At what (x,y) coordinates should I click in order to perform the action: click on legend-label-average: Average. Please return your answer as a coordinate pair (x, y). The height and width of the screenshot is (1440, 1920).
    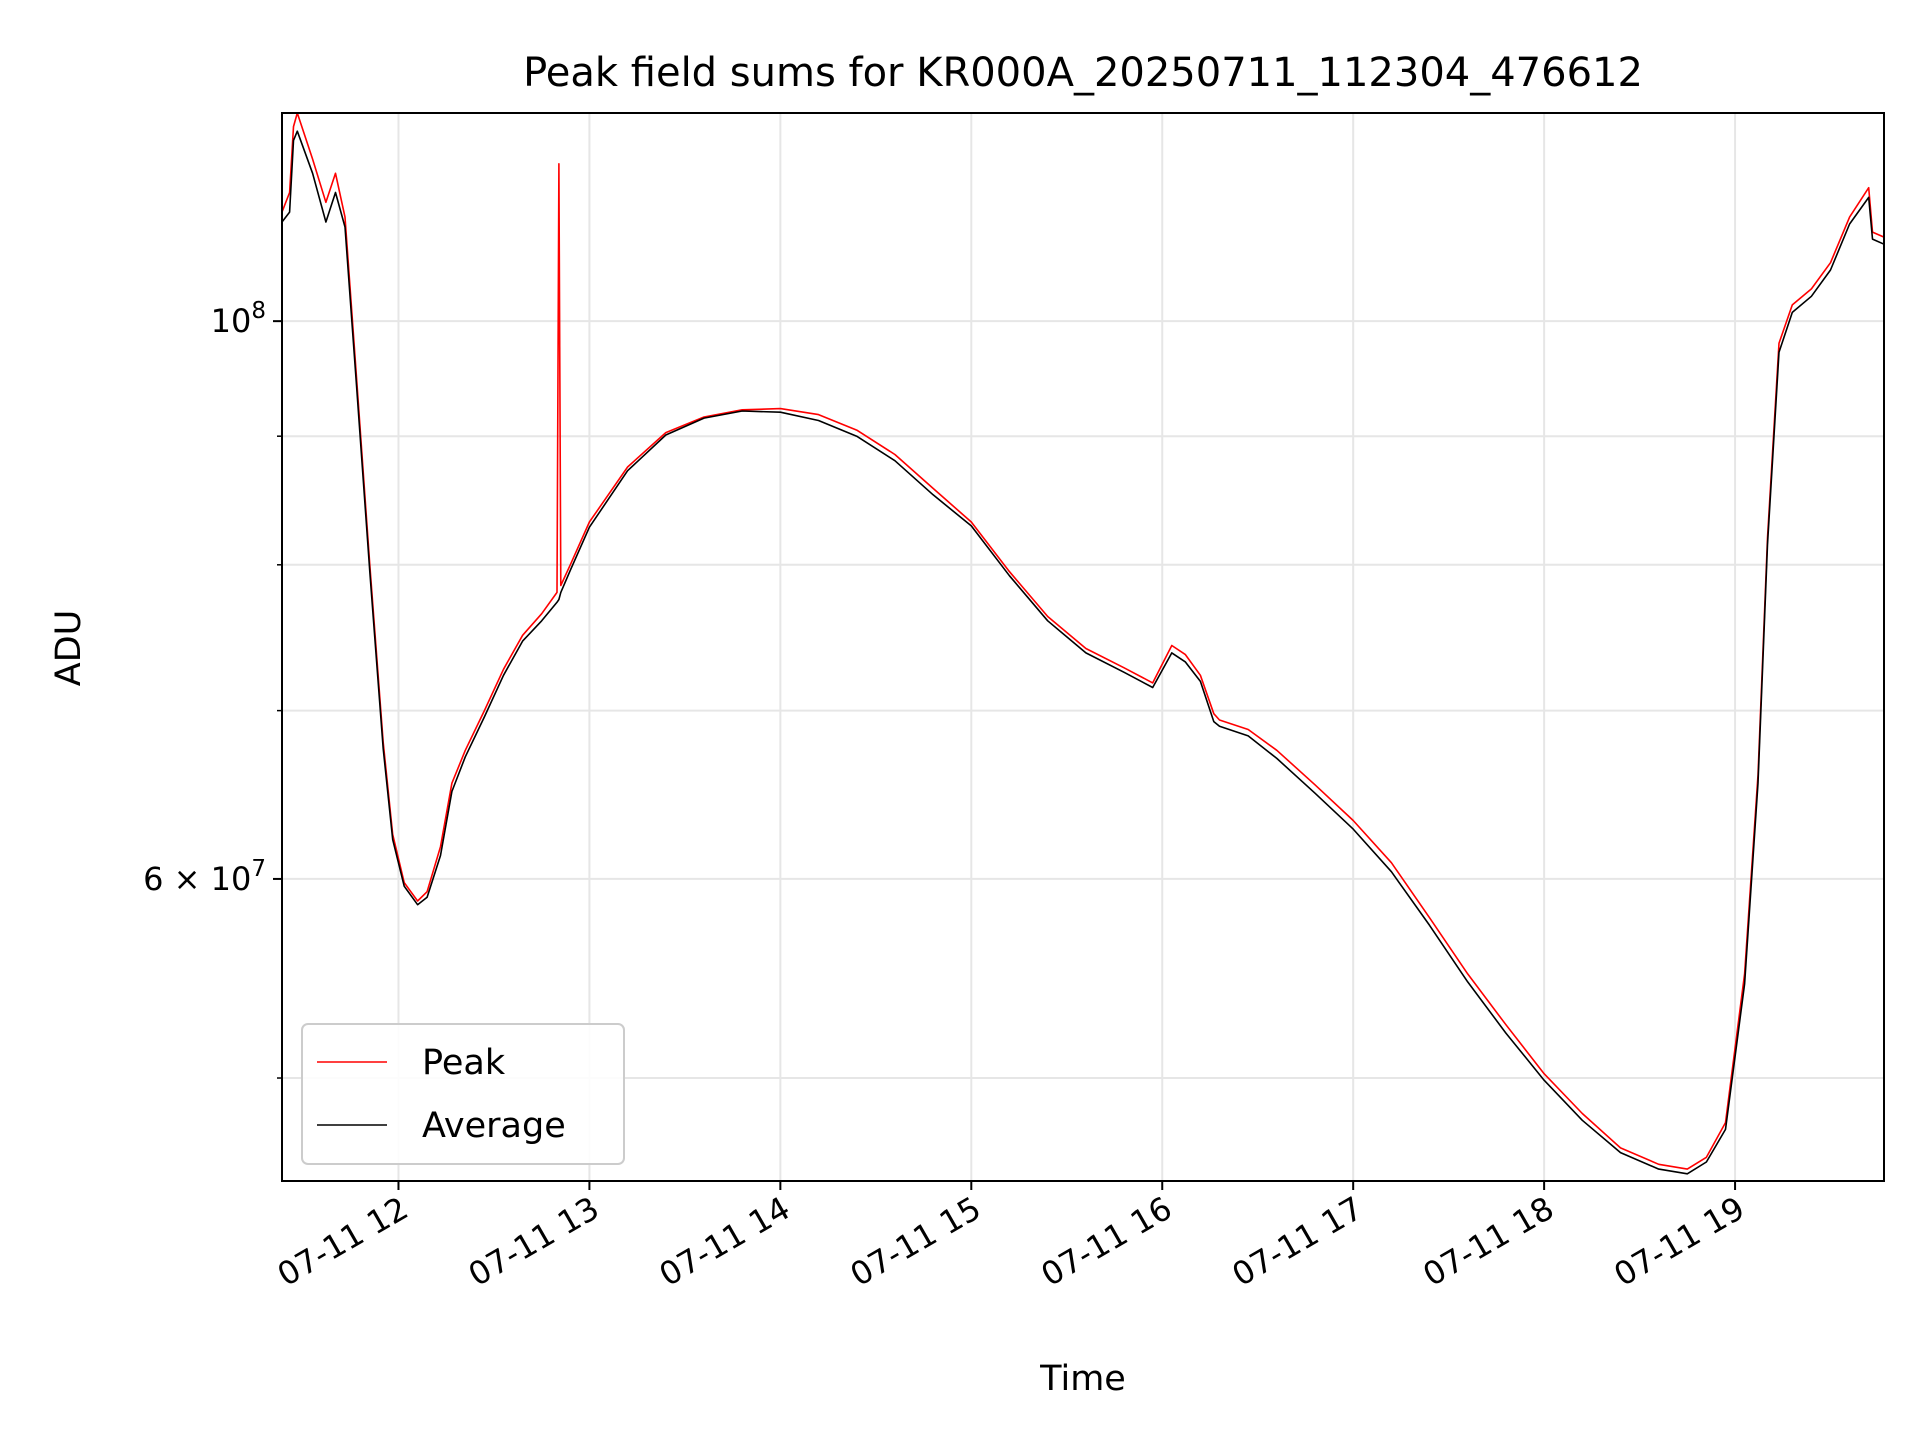
    Looking at the image, I should click on (494, 1126).